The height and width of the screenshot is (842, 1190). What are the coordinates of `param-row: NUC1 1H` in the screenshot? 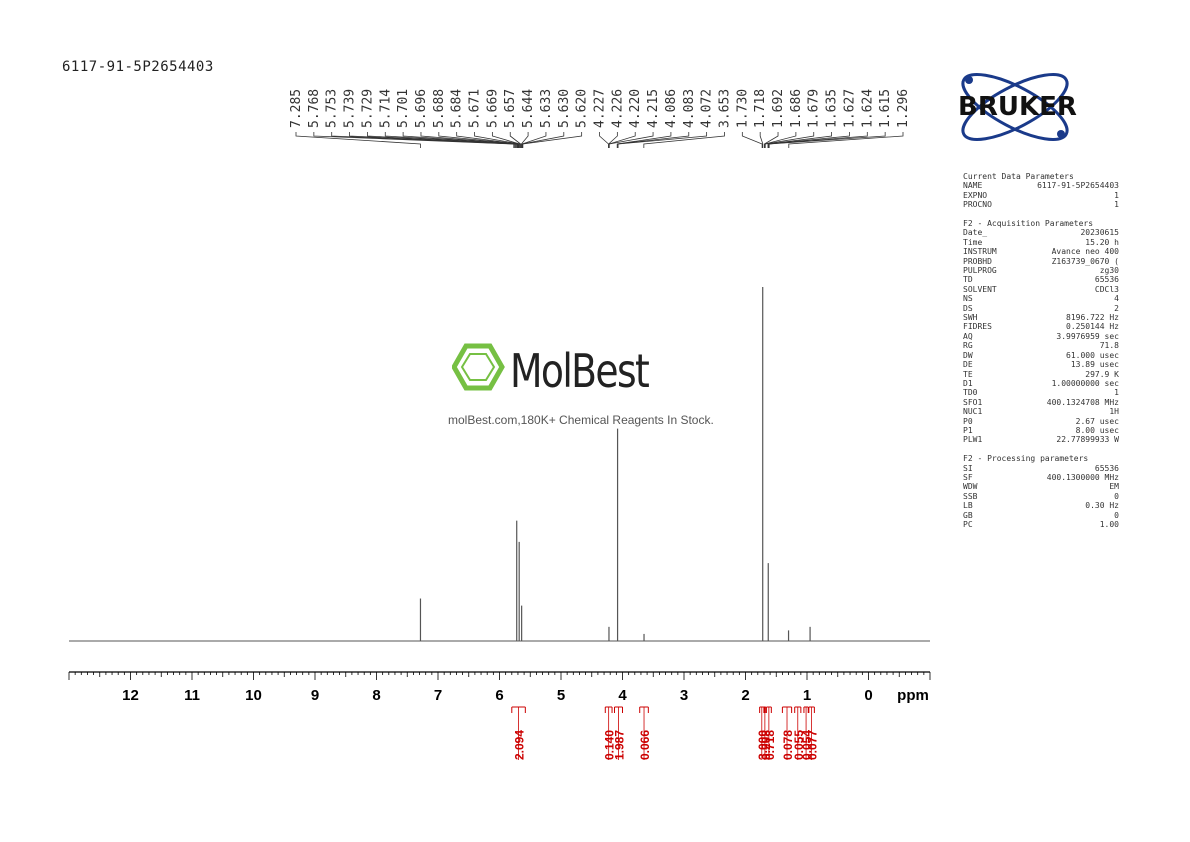 It's located at (1041, 411).